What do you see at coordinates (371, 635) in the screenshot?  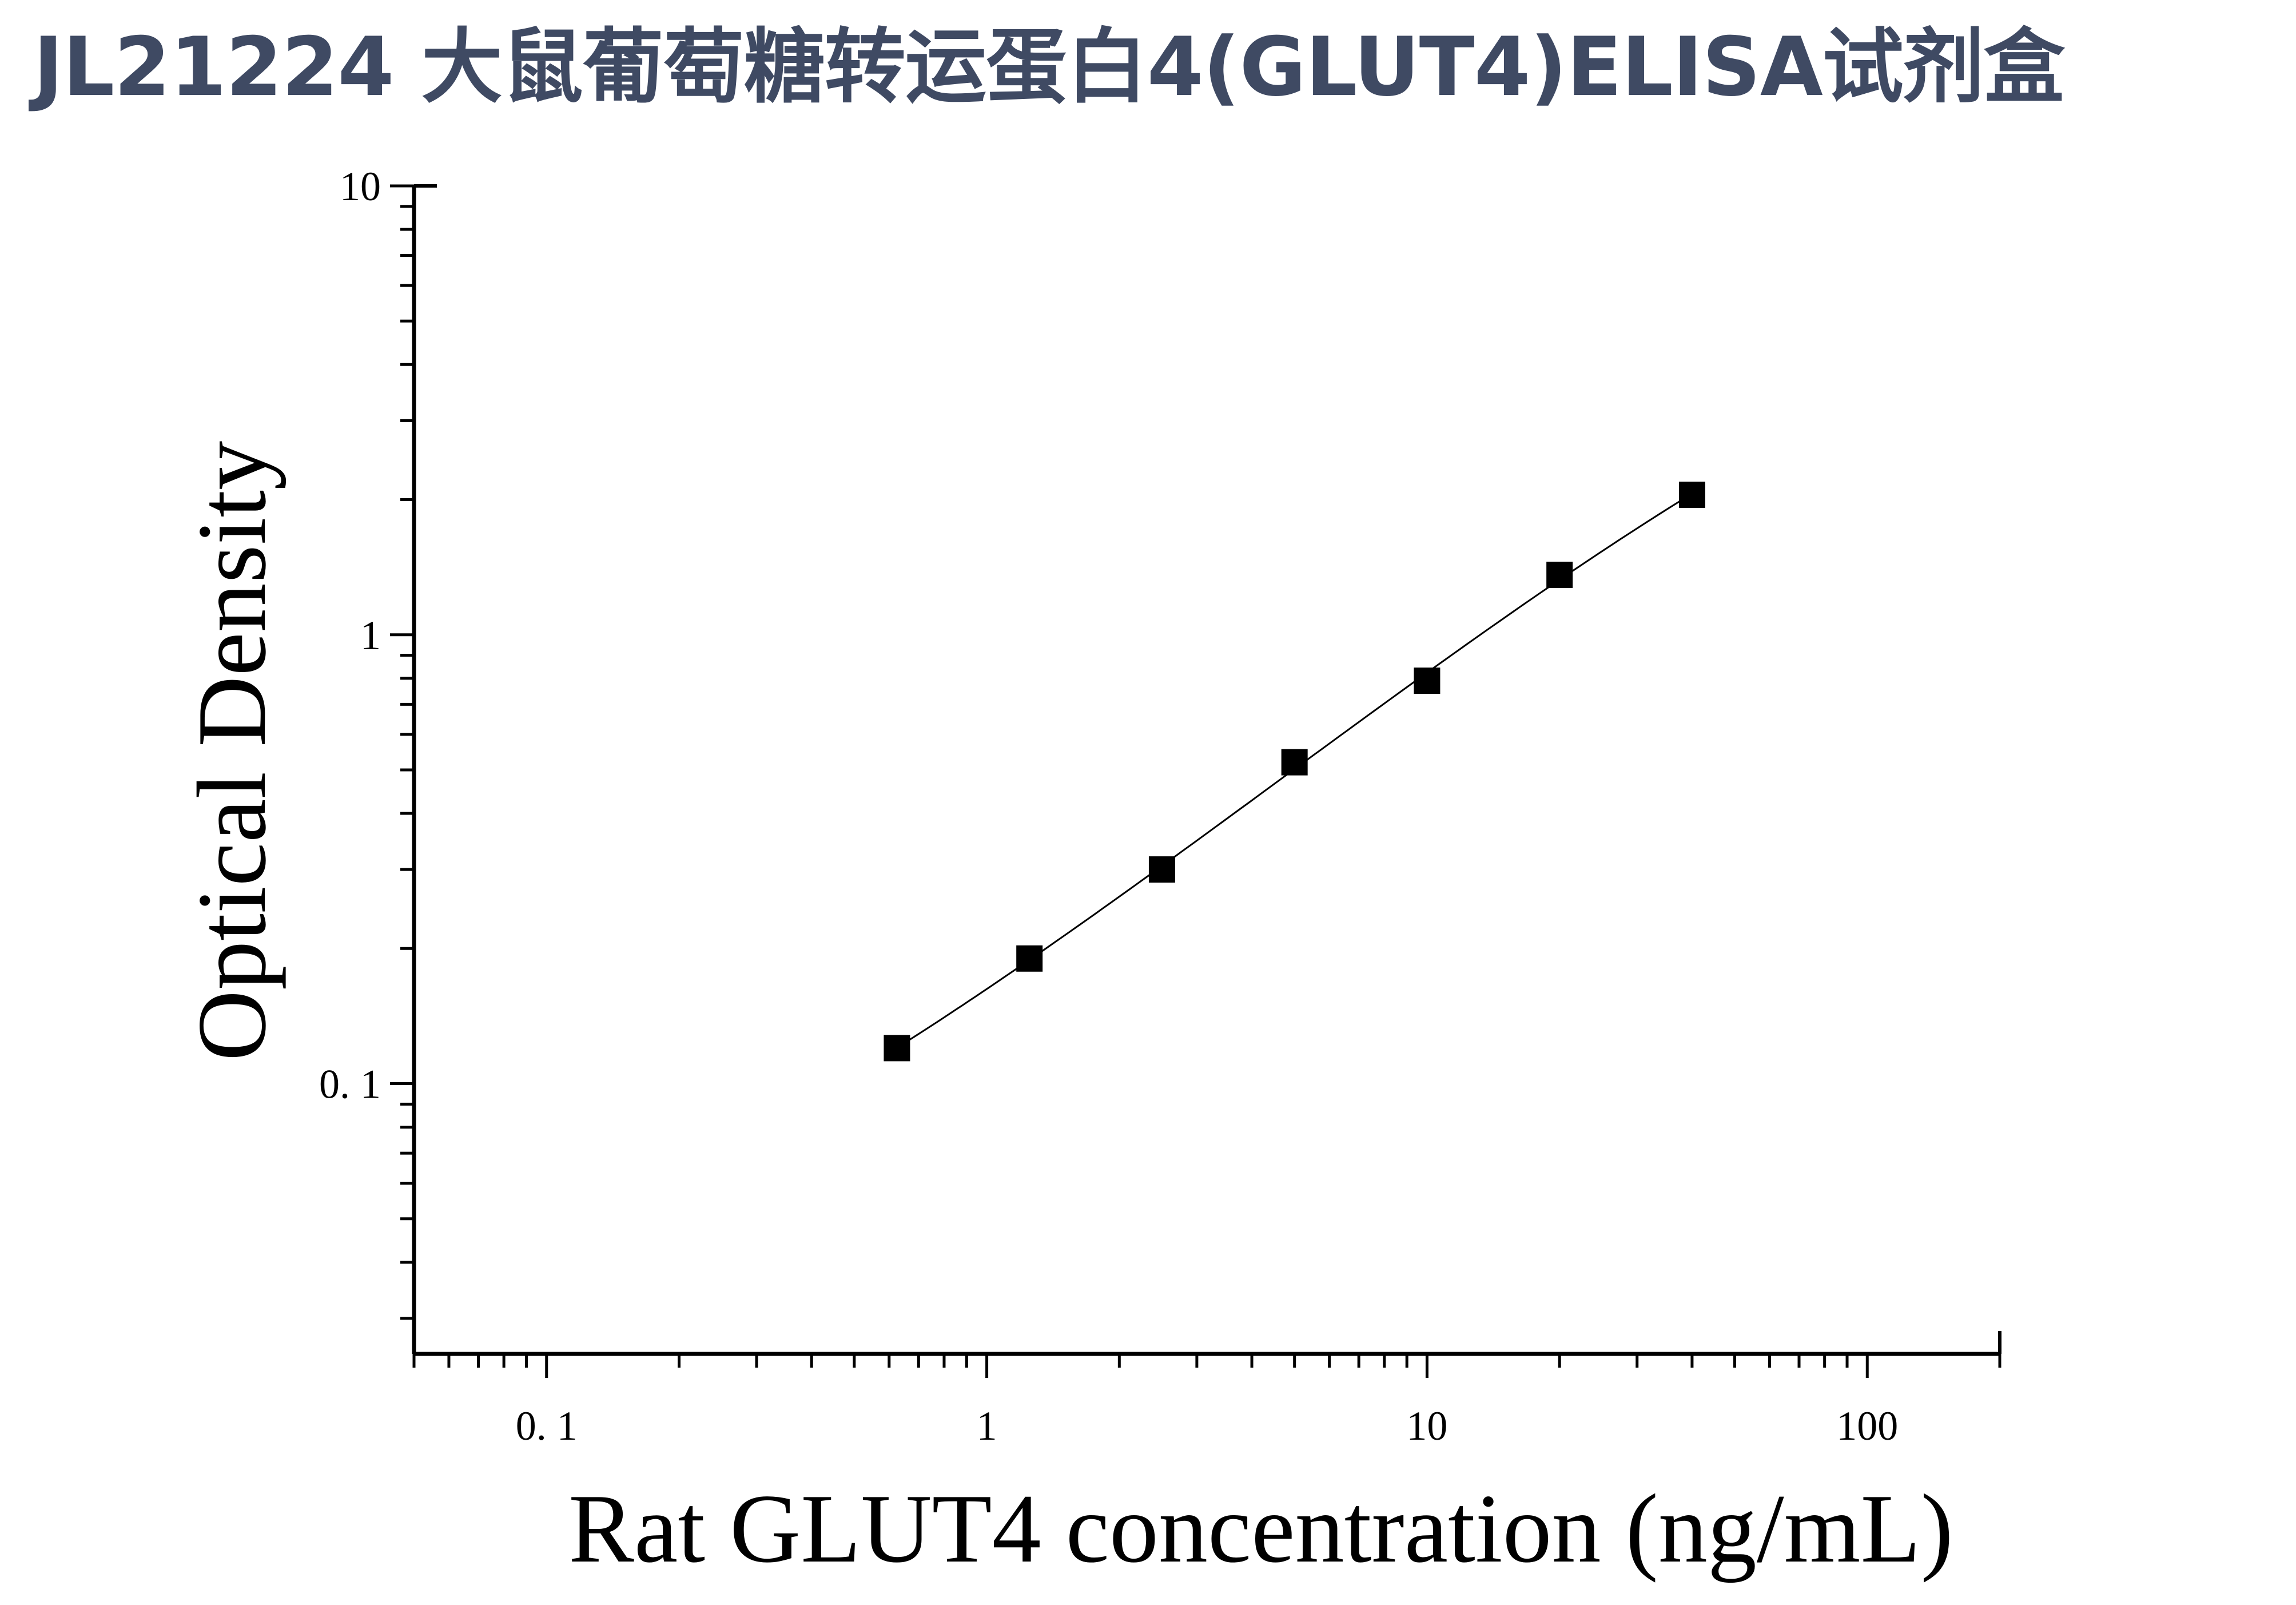 I see `y-tick-label: 1` at bounding box center [371, 635].